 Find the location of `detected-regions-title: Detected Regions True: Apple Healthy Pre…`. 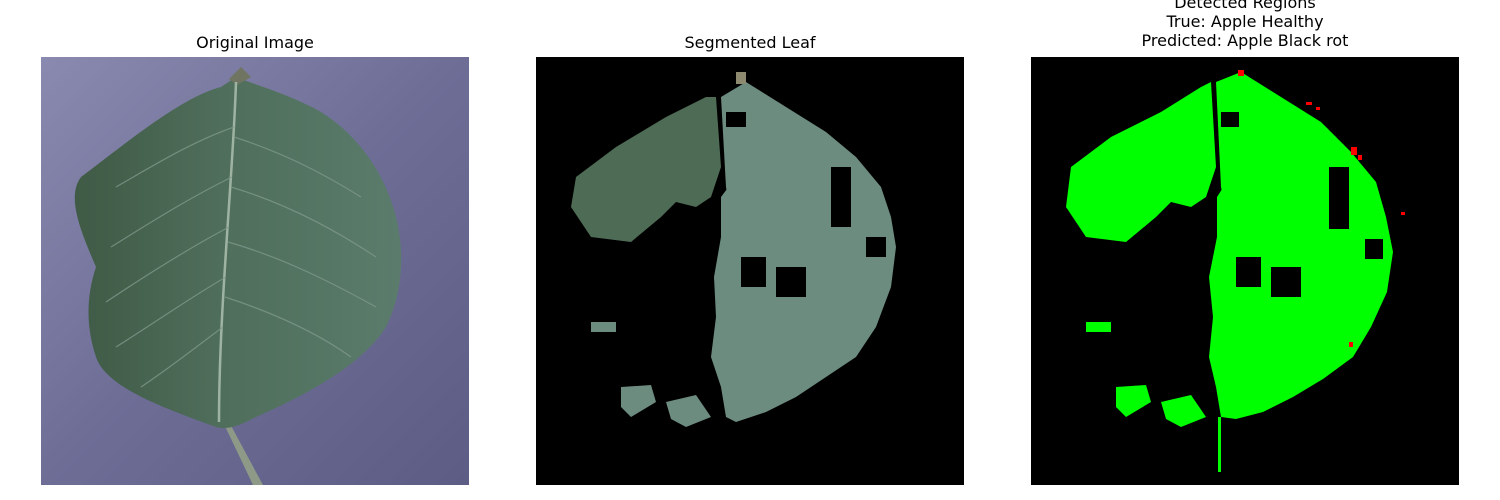

detected-regions-title: Detected Regions True: Apple Healthy Pre… is located at coordinates (1245, 25).